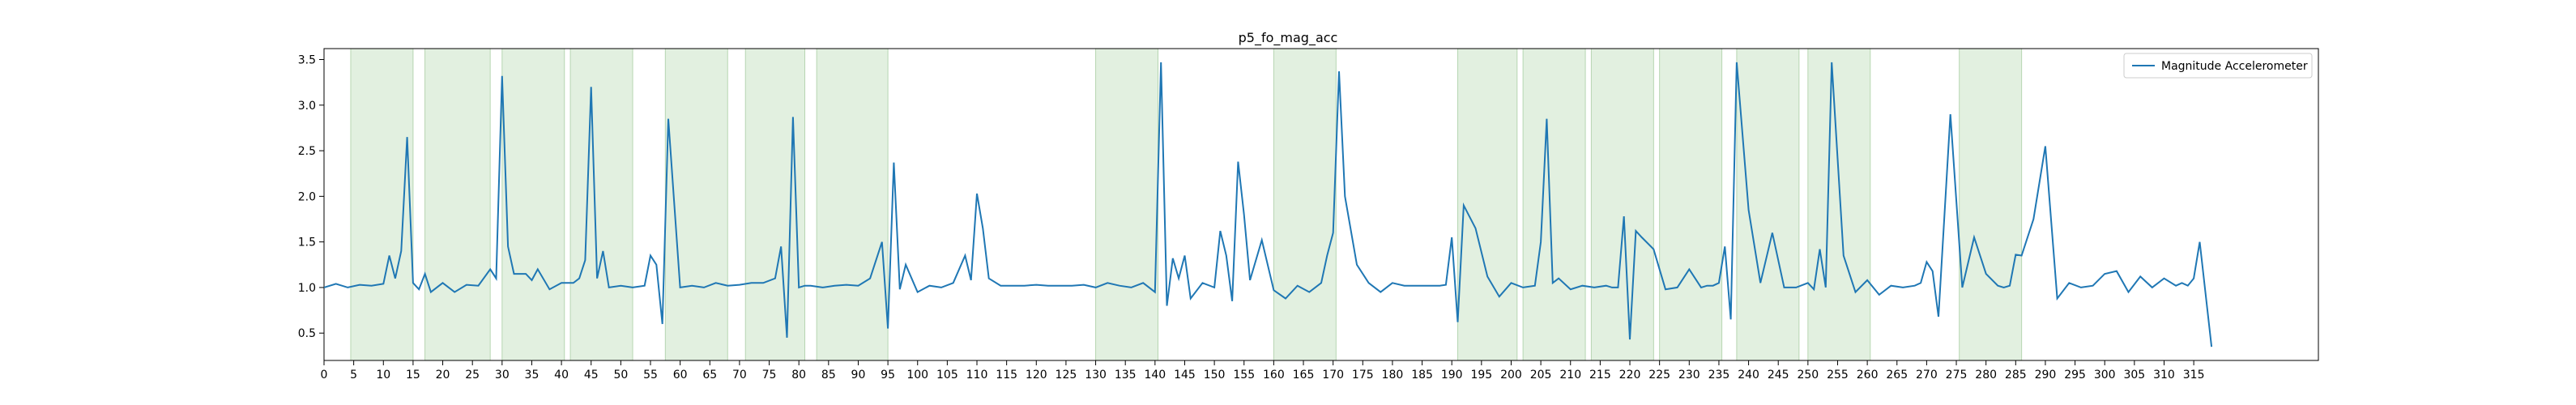 The width and height of the screenshot is (2576, 405). What do you see at coordinates (1659, 375) in the screenshot?
I see `x-tick-label: 225` at bounding box center [1659, 375].